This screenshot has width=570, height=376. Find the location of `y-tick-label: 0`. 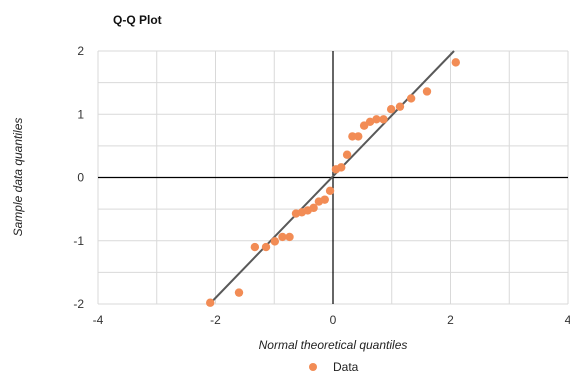

y-tick-label: 0 is located at coordinates (80, 178).